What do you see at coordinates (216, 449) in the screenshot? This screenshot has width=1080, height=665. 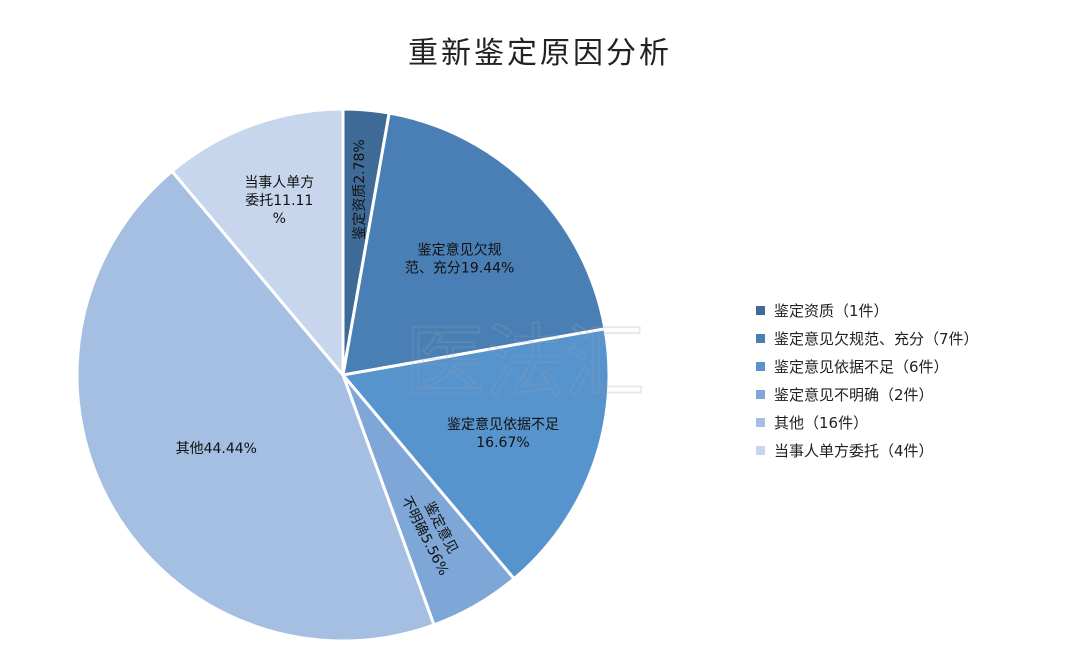 I see `slice-label-5: 其他44.44%` at bounding box center [216, 449].